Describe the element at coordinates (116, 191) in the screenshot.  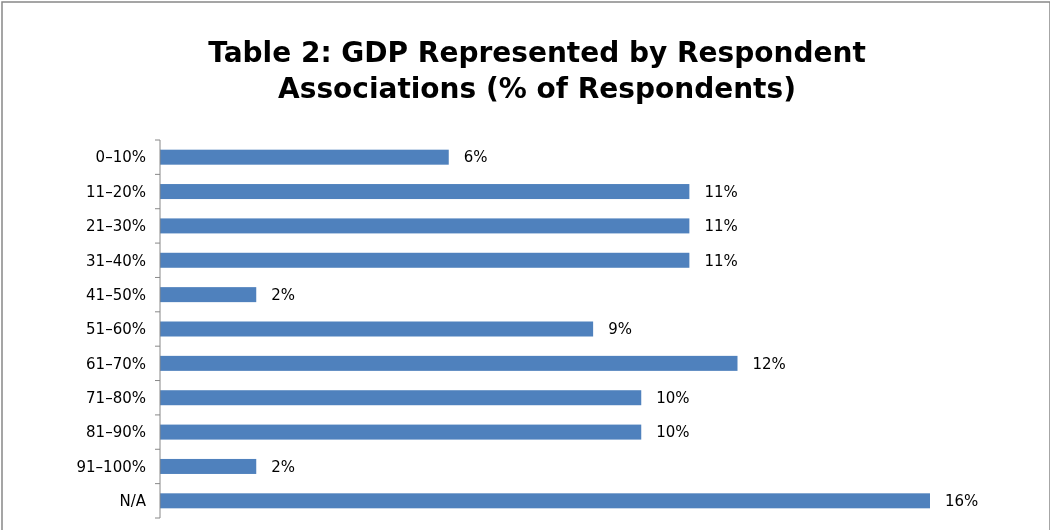
I see `y-tick-label: 11–20%` at that location.